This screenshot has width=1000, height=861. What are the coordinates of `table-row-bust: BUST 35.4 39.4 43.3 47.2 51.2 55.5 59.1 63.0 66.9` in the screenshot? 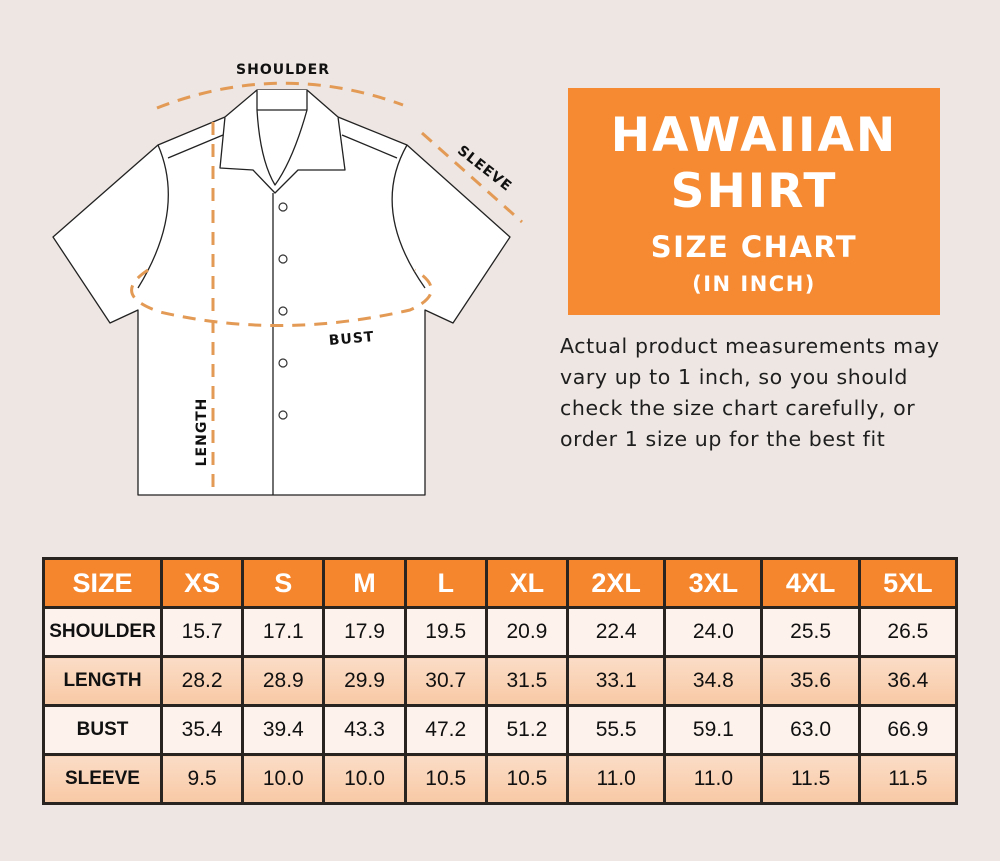 It's located at (500, 730).